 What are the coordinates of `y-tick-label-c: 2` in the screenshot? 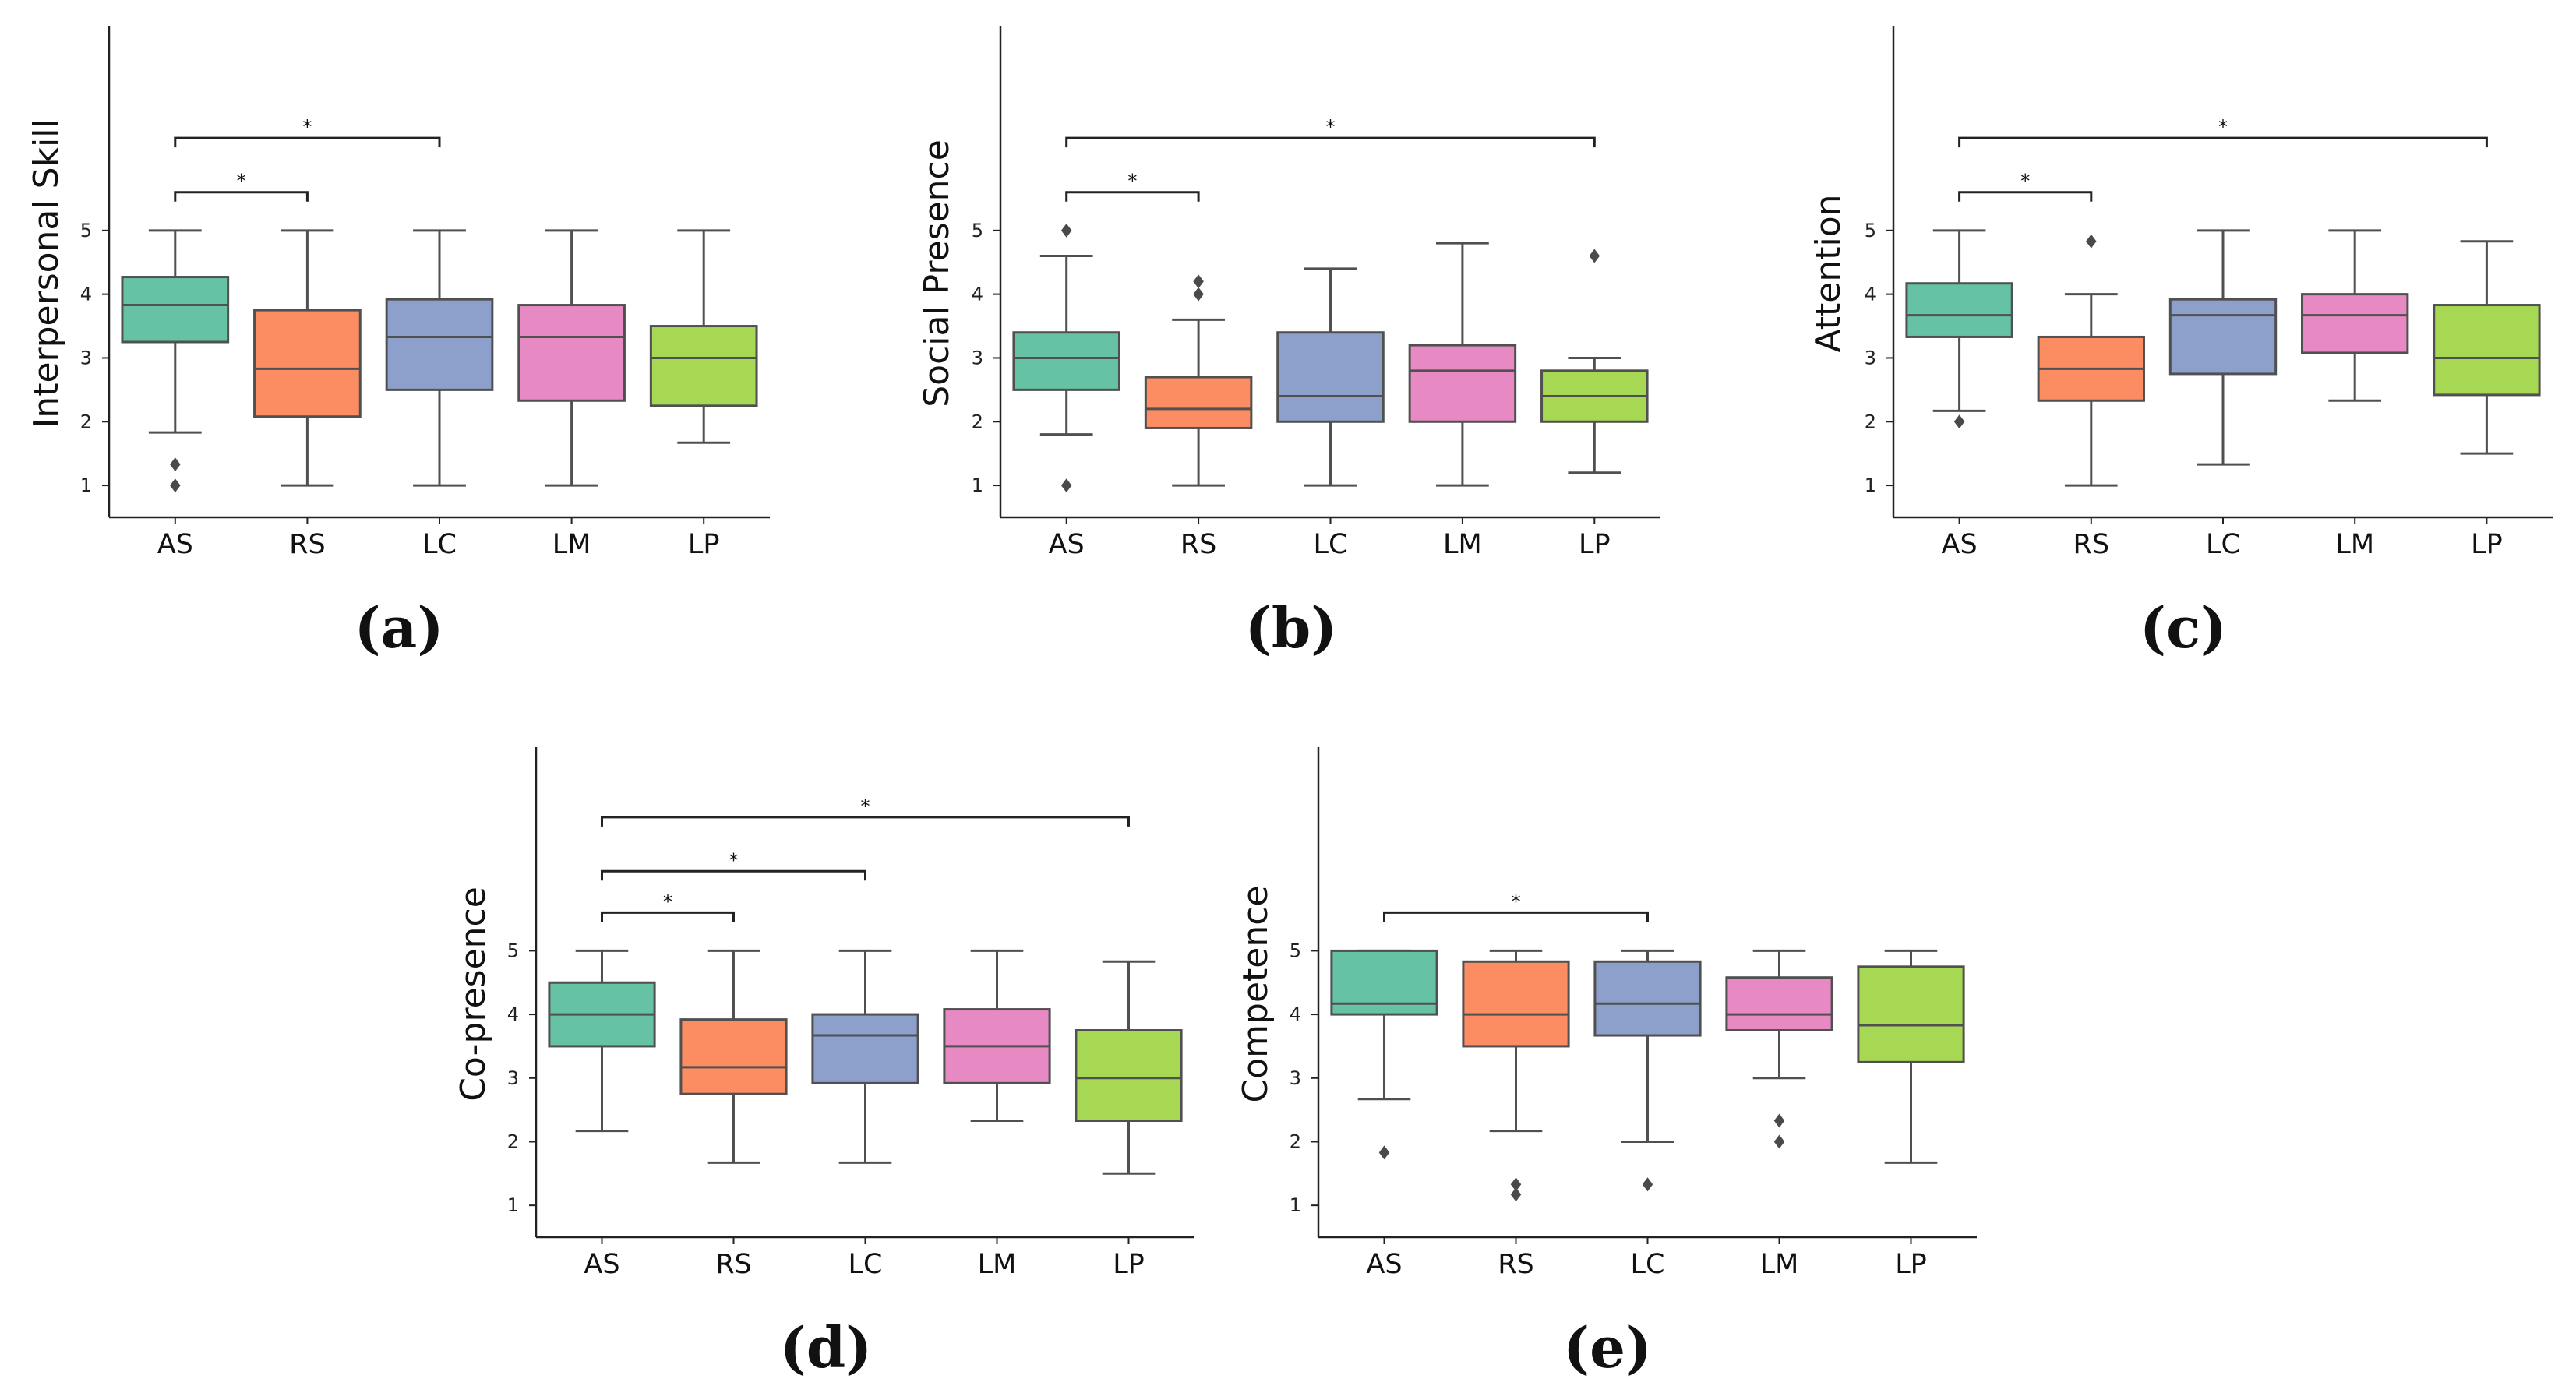 It's located at (1870, 422).